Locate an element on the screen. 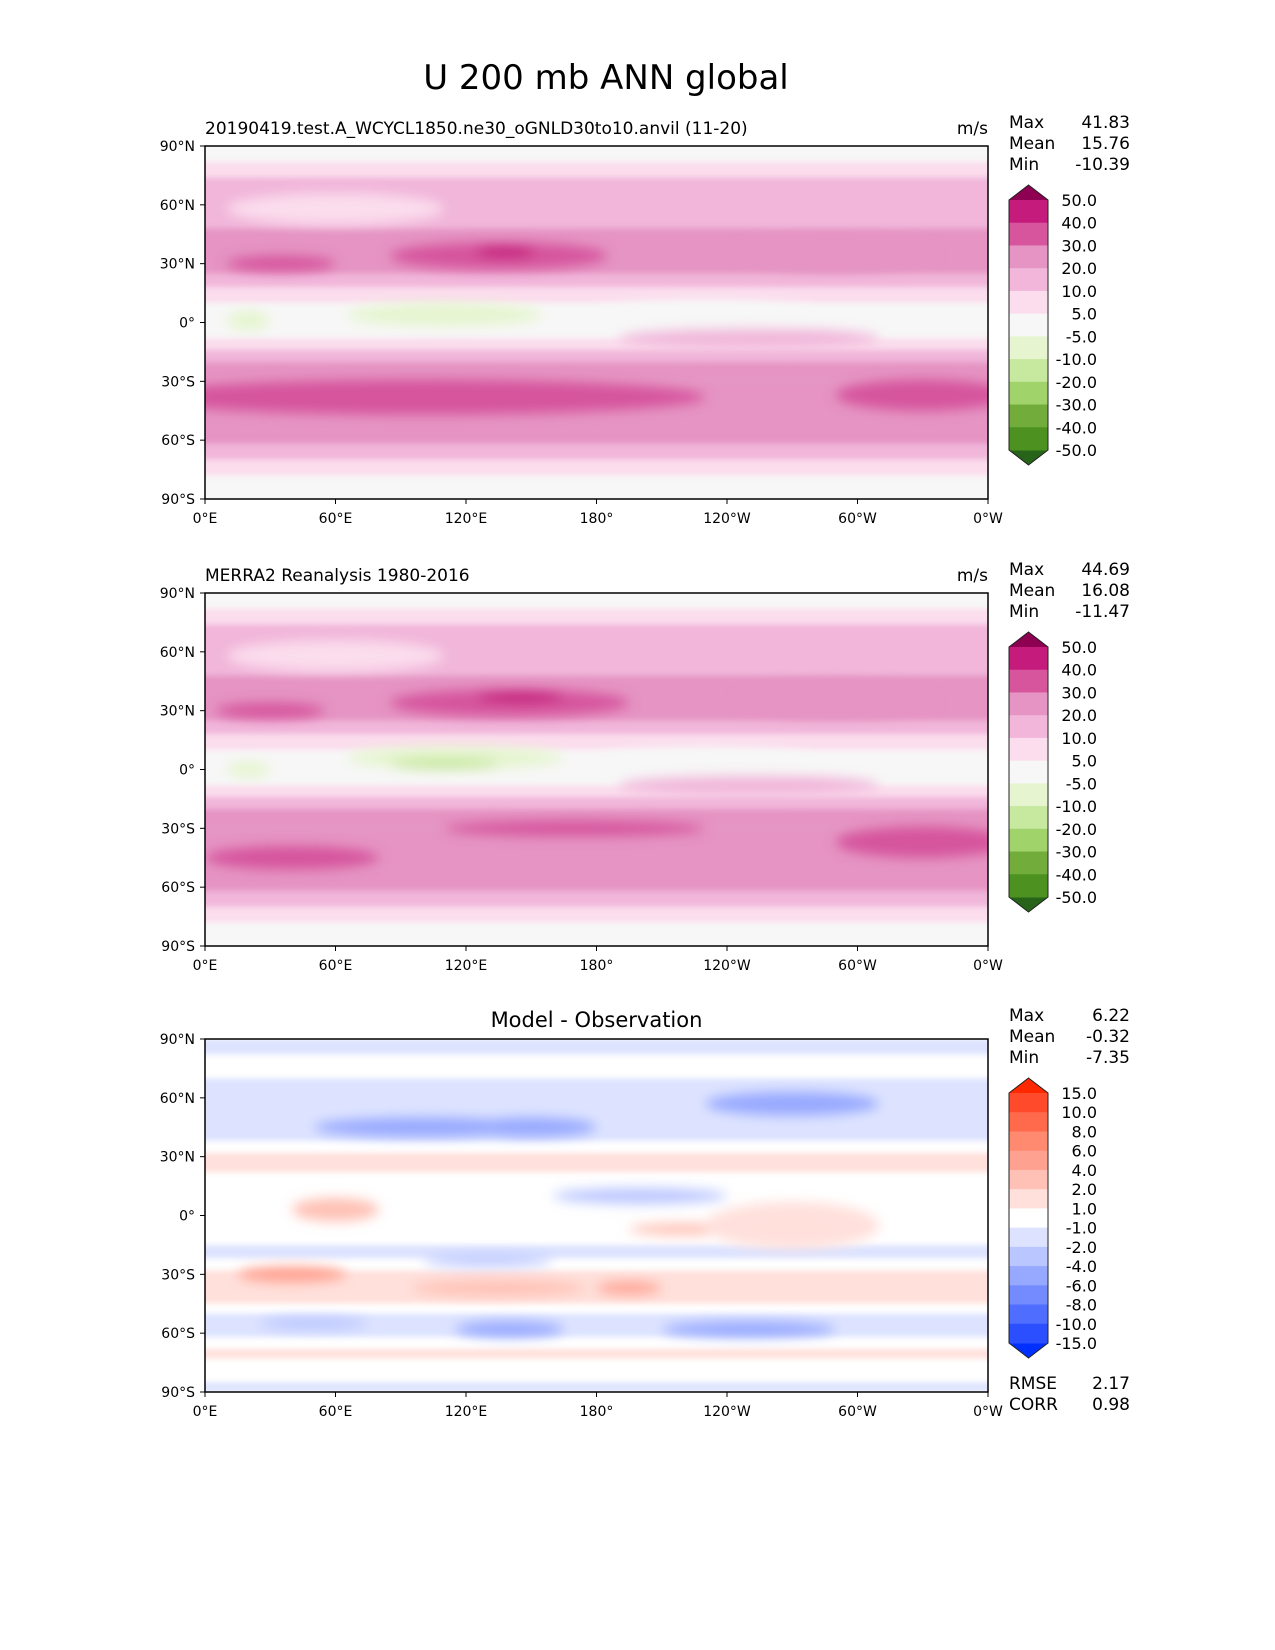  stat-value: 6.22 is located at coordinates (1111, 1016).